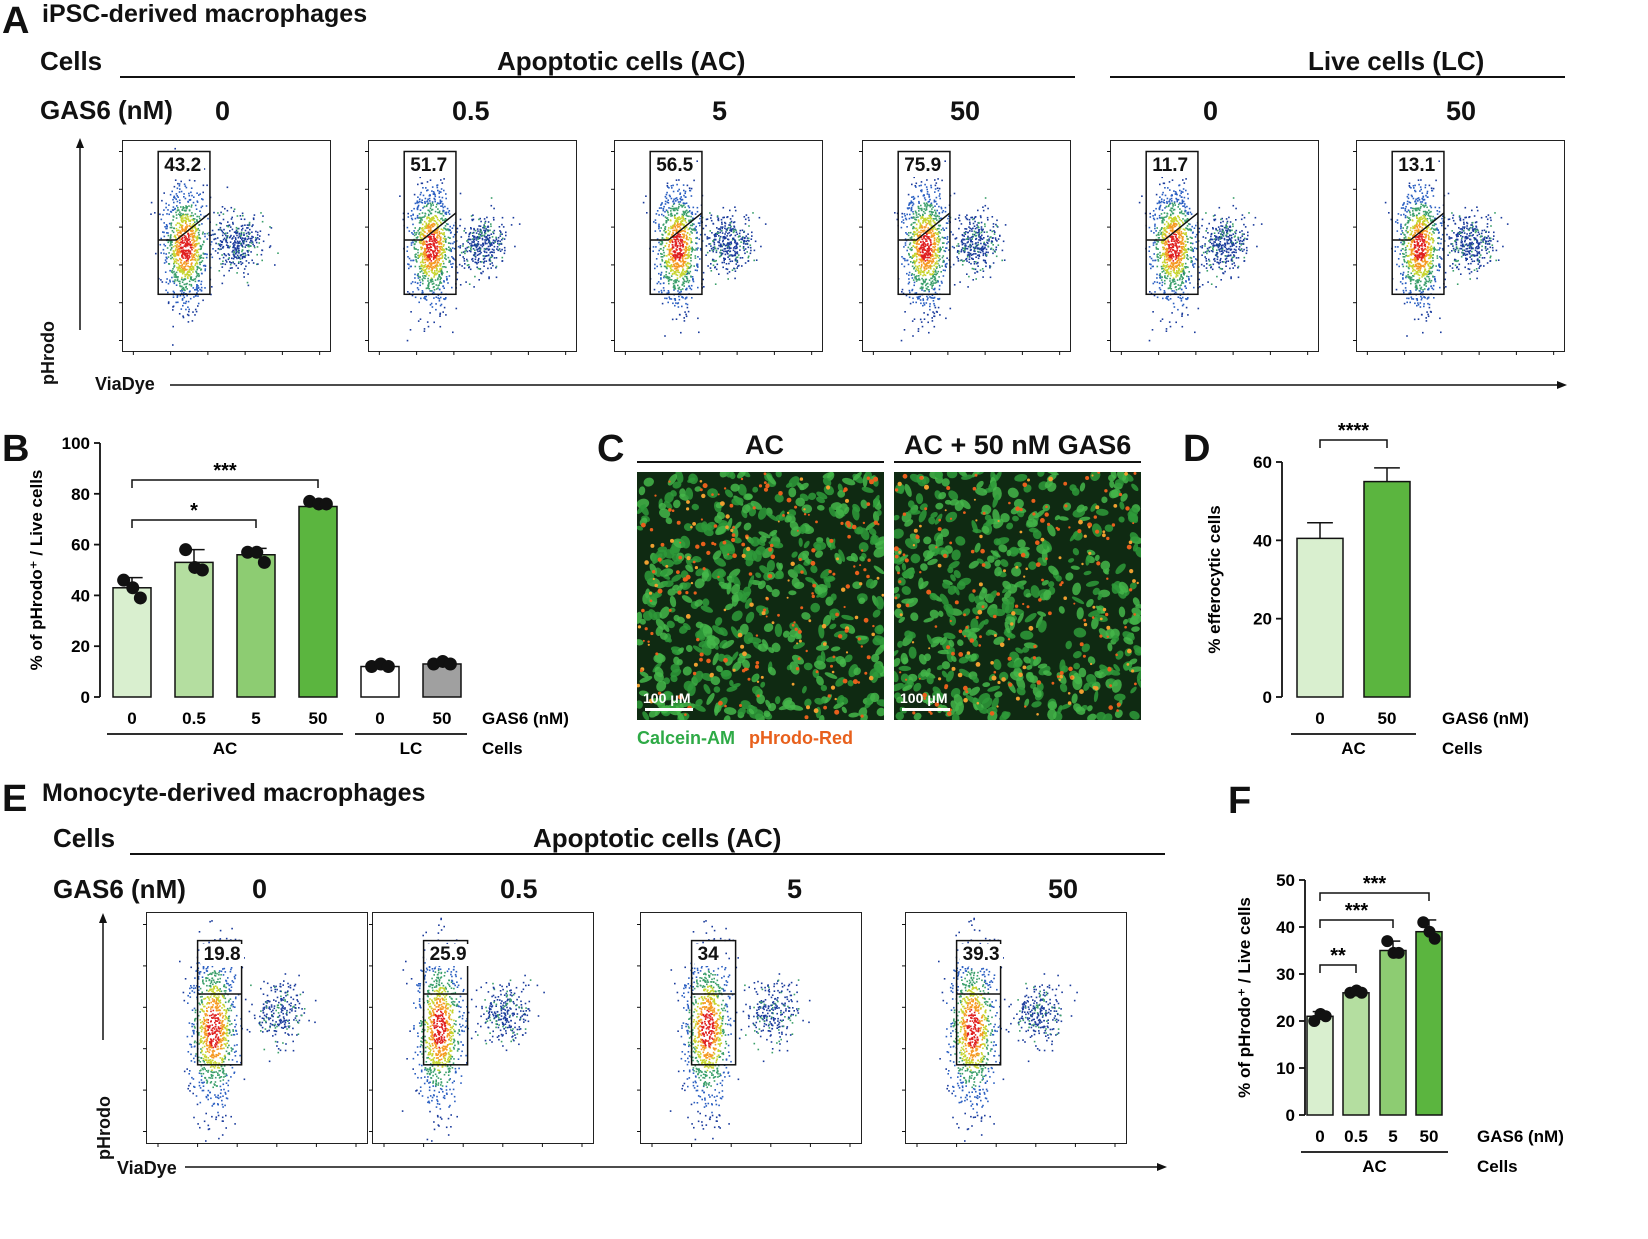 The height and width of the screenshot is (1239, 1648). I want to click on panel-a-flow-plot-1-gate-percent: 43.2, so click(183, 165).